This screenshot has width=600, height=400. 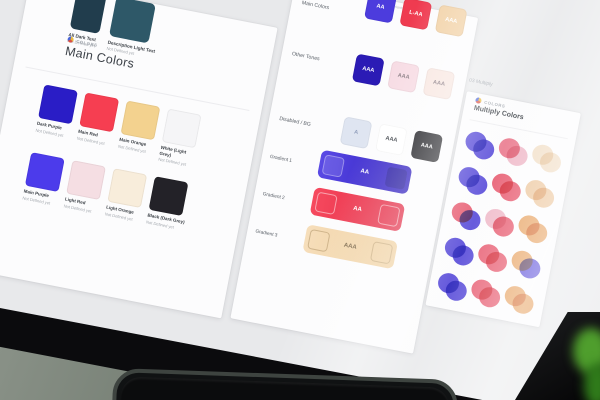 I want to click on contrast-section: Main Colors AA L-AA AAA, so click(x=388, y=19).